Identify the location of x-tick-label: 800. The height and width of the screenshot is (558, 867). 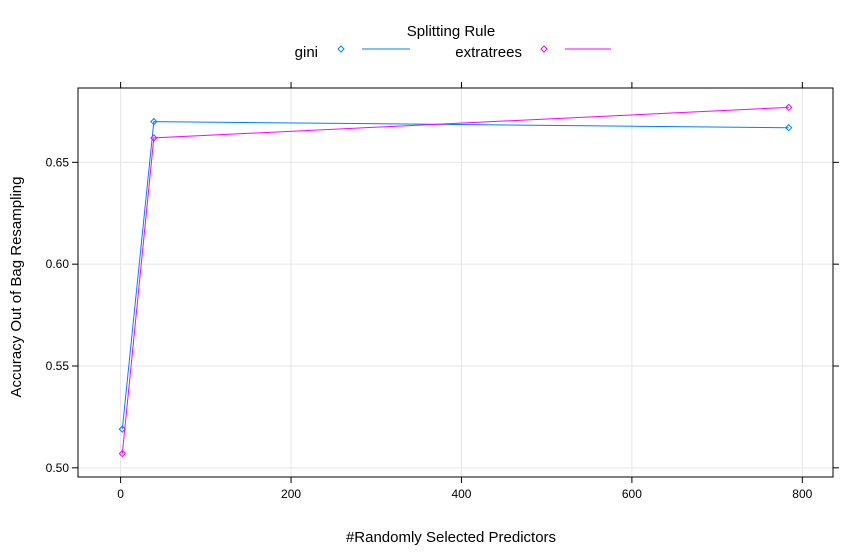
(802, 494).